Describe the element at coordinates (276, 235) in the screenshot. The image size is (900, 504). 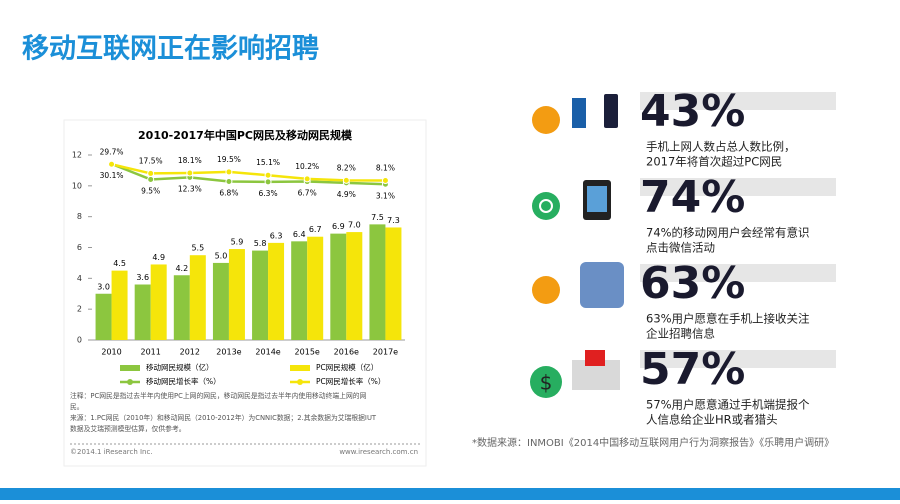
I see `bar-label: 6.3` at that location.